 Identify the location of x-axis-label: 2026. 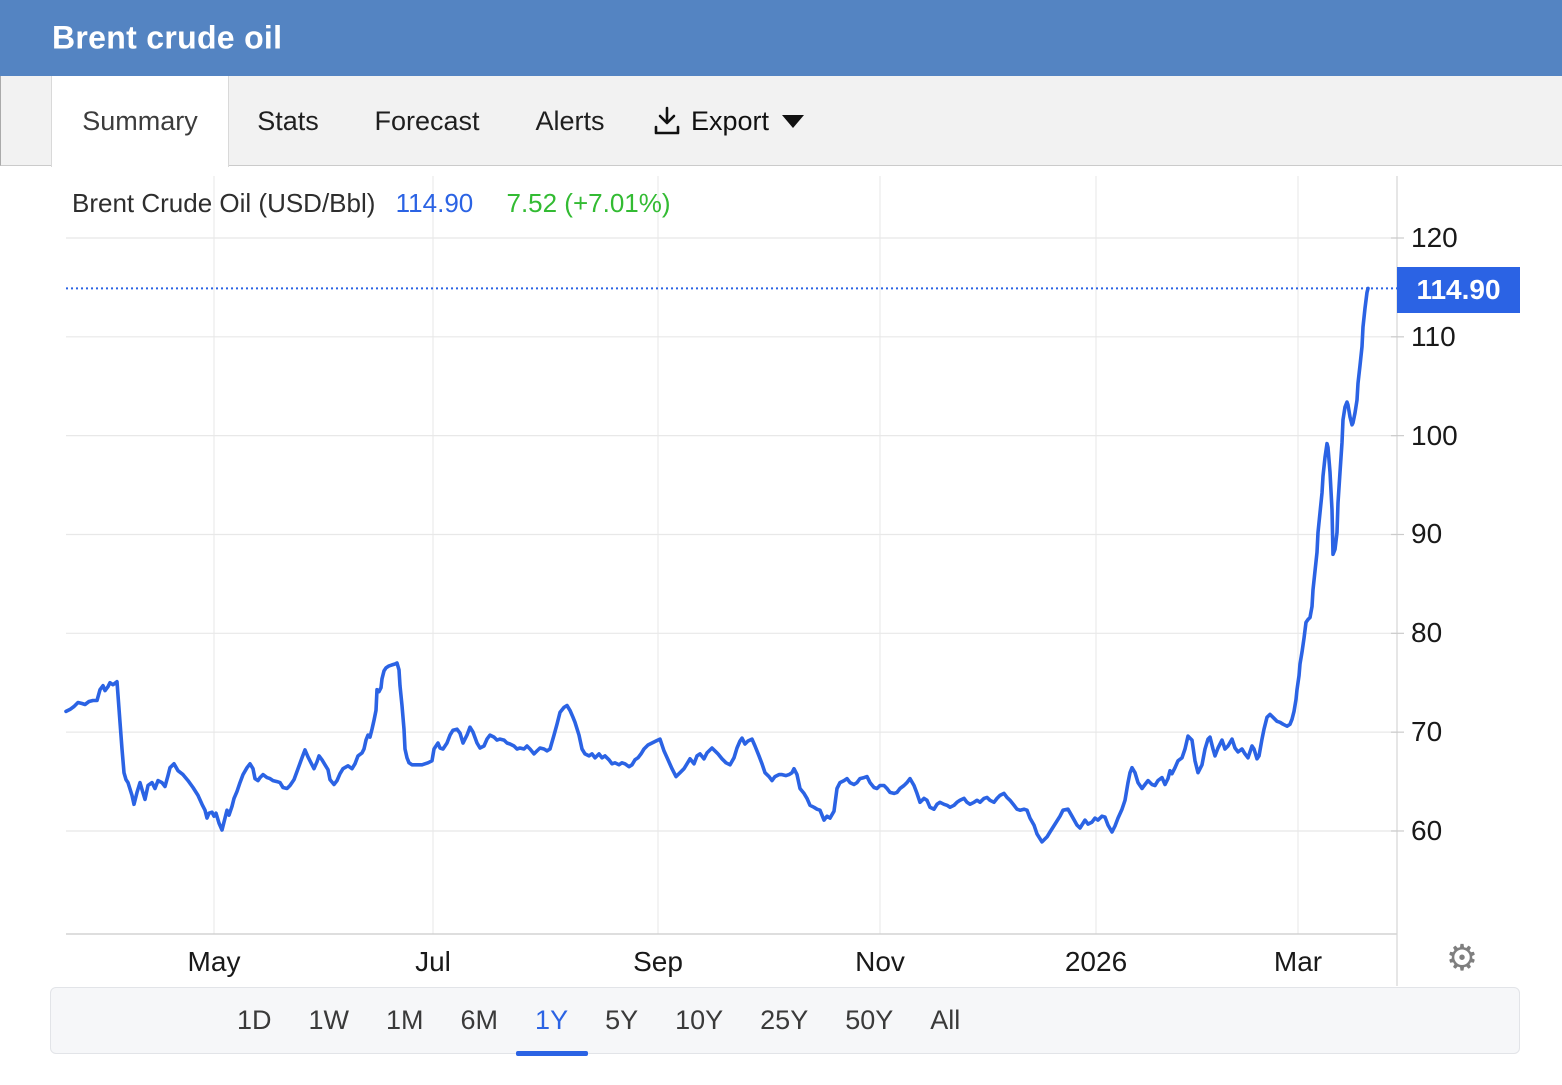
(1096, 961).